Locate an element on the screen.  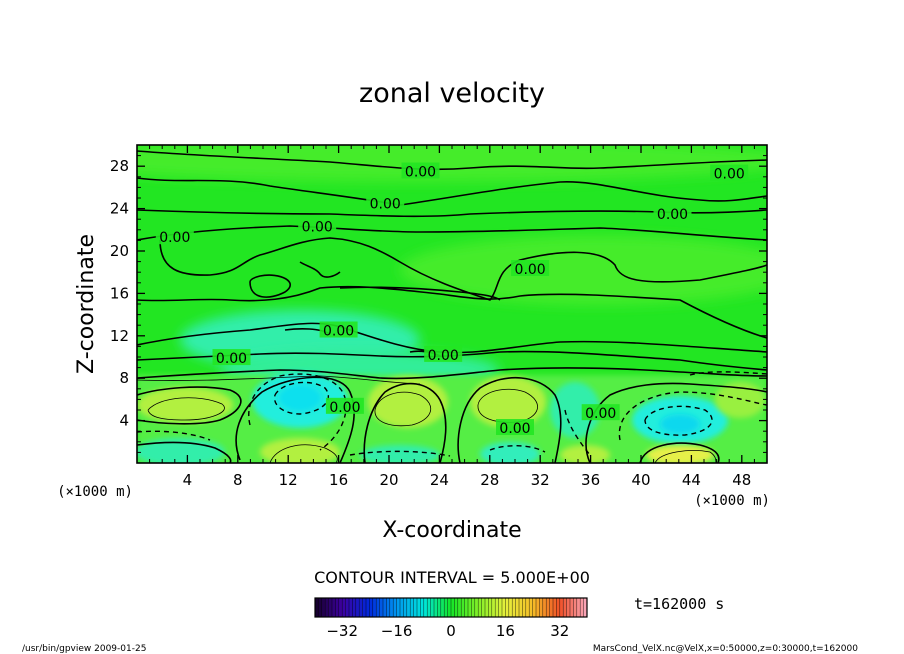
chart-title: zonal velocity is located at coordinates (452, 93).